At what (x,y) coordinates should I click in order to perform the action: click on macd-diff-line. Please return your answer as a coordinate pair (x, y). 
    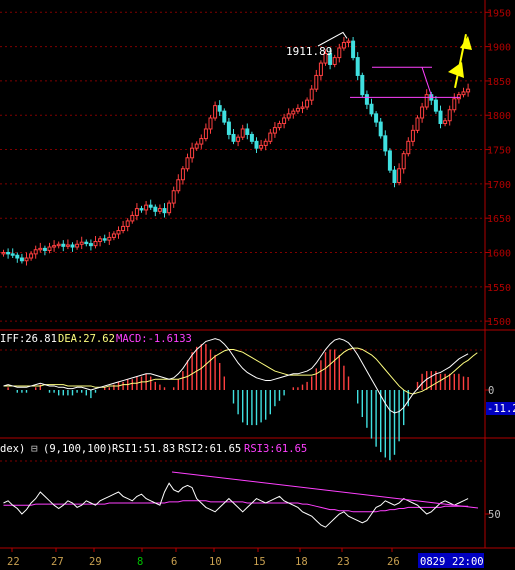
    Looking at the image, I should click on (236, 376).